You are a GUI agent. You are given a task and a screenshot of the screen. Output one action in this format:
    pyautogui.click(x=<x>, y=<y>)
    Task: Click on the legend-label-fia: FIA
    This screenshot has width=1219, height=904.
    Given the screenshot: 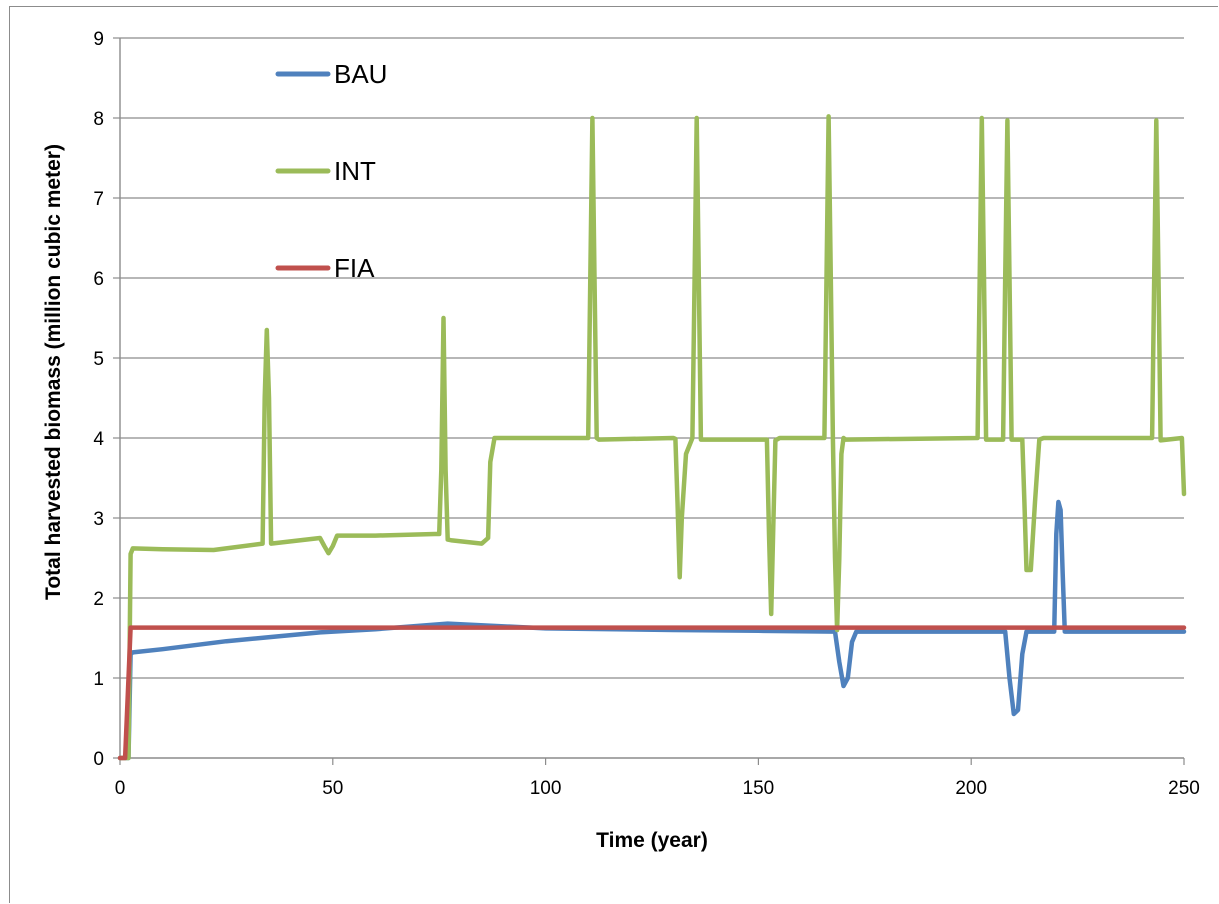 What is the action you would take?
    pyautogui.click(x=354, y=268)
    